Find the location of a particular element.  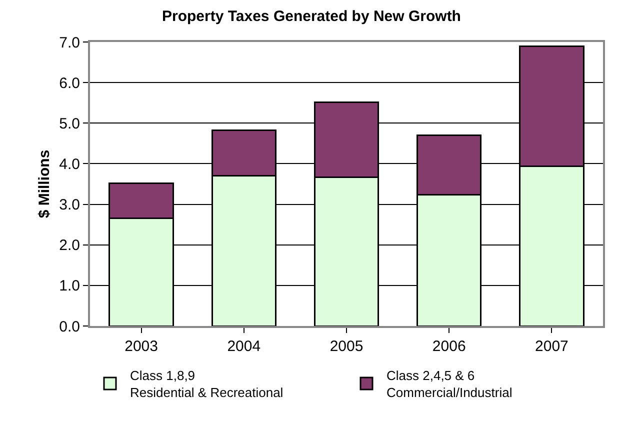

y-tick-label: 7.0 is located at coordinates (69, 43).